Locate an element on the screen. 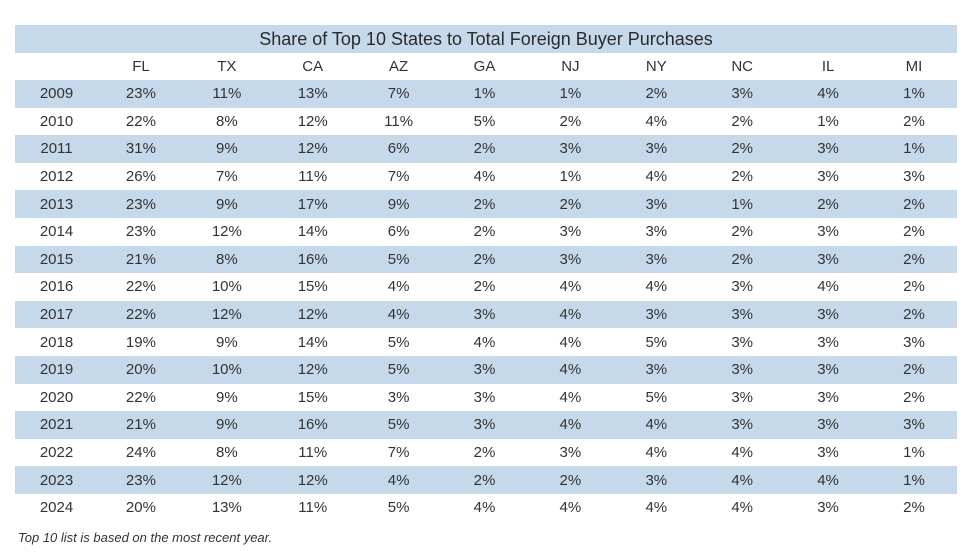  year-cell: 2022 is located at coordinates (56, 453).